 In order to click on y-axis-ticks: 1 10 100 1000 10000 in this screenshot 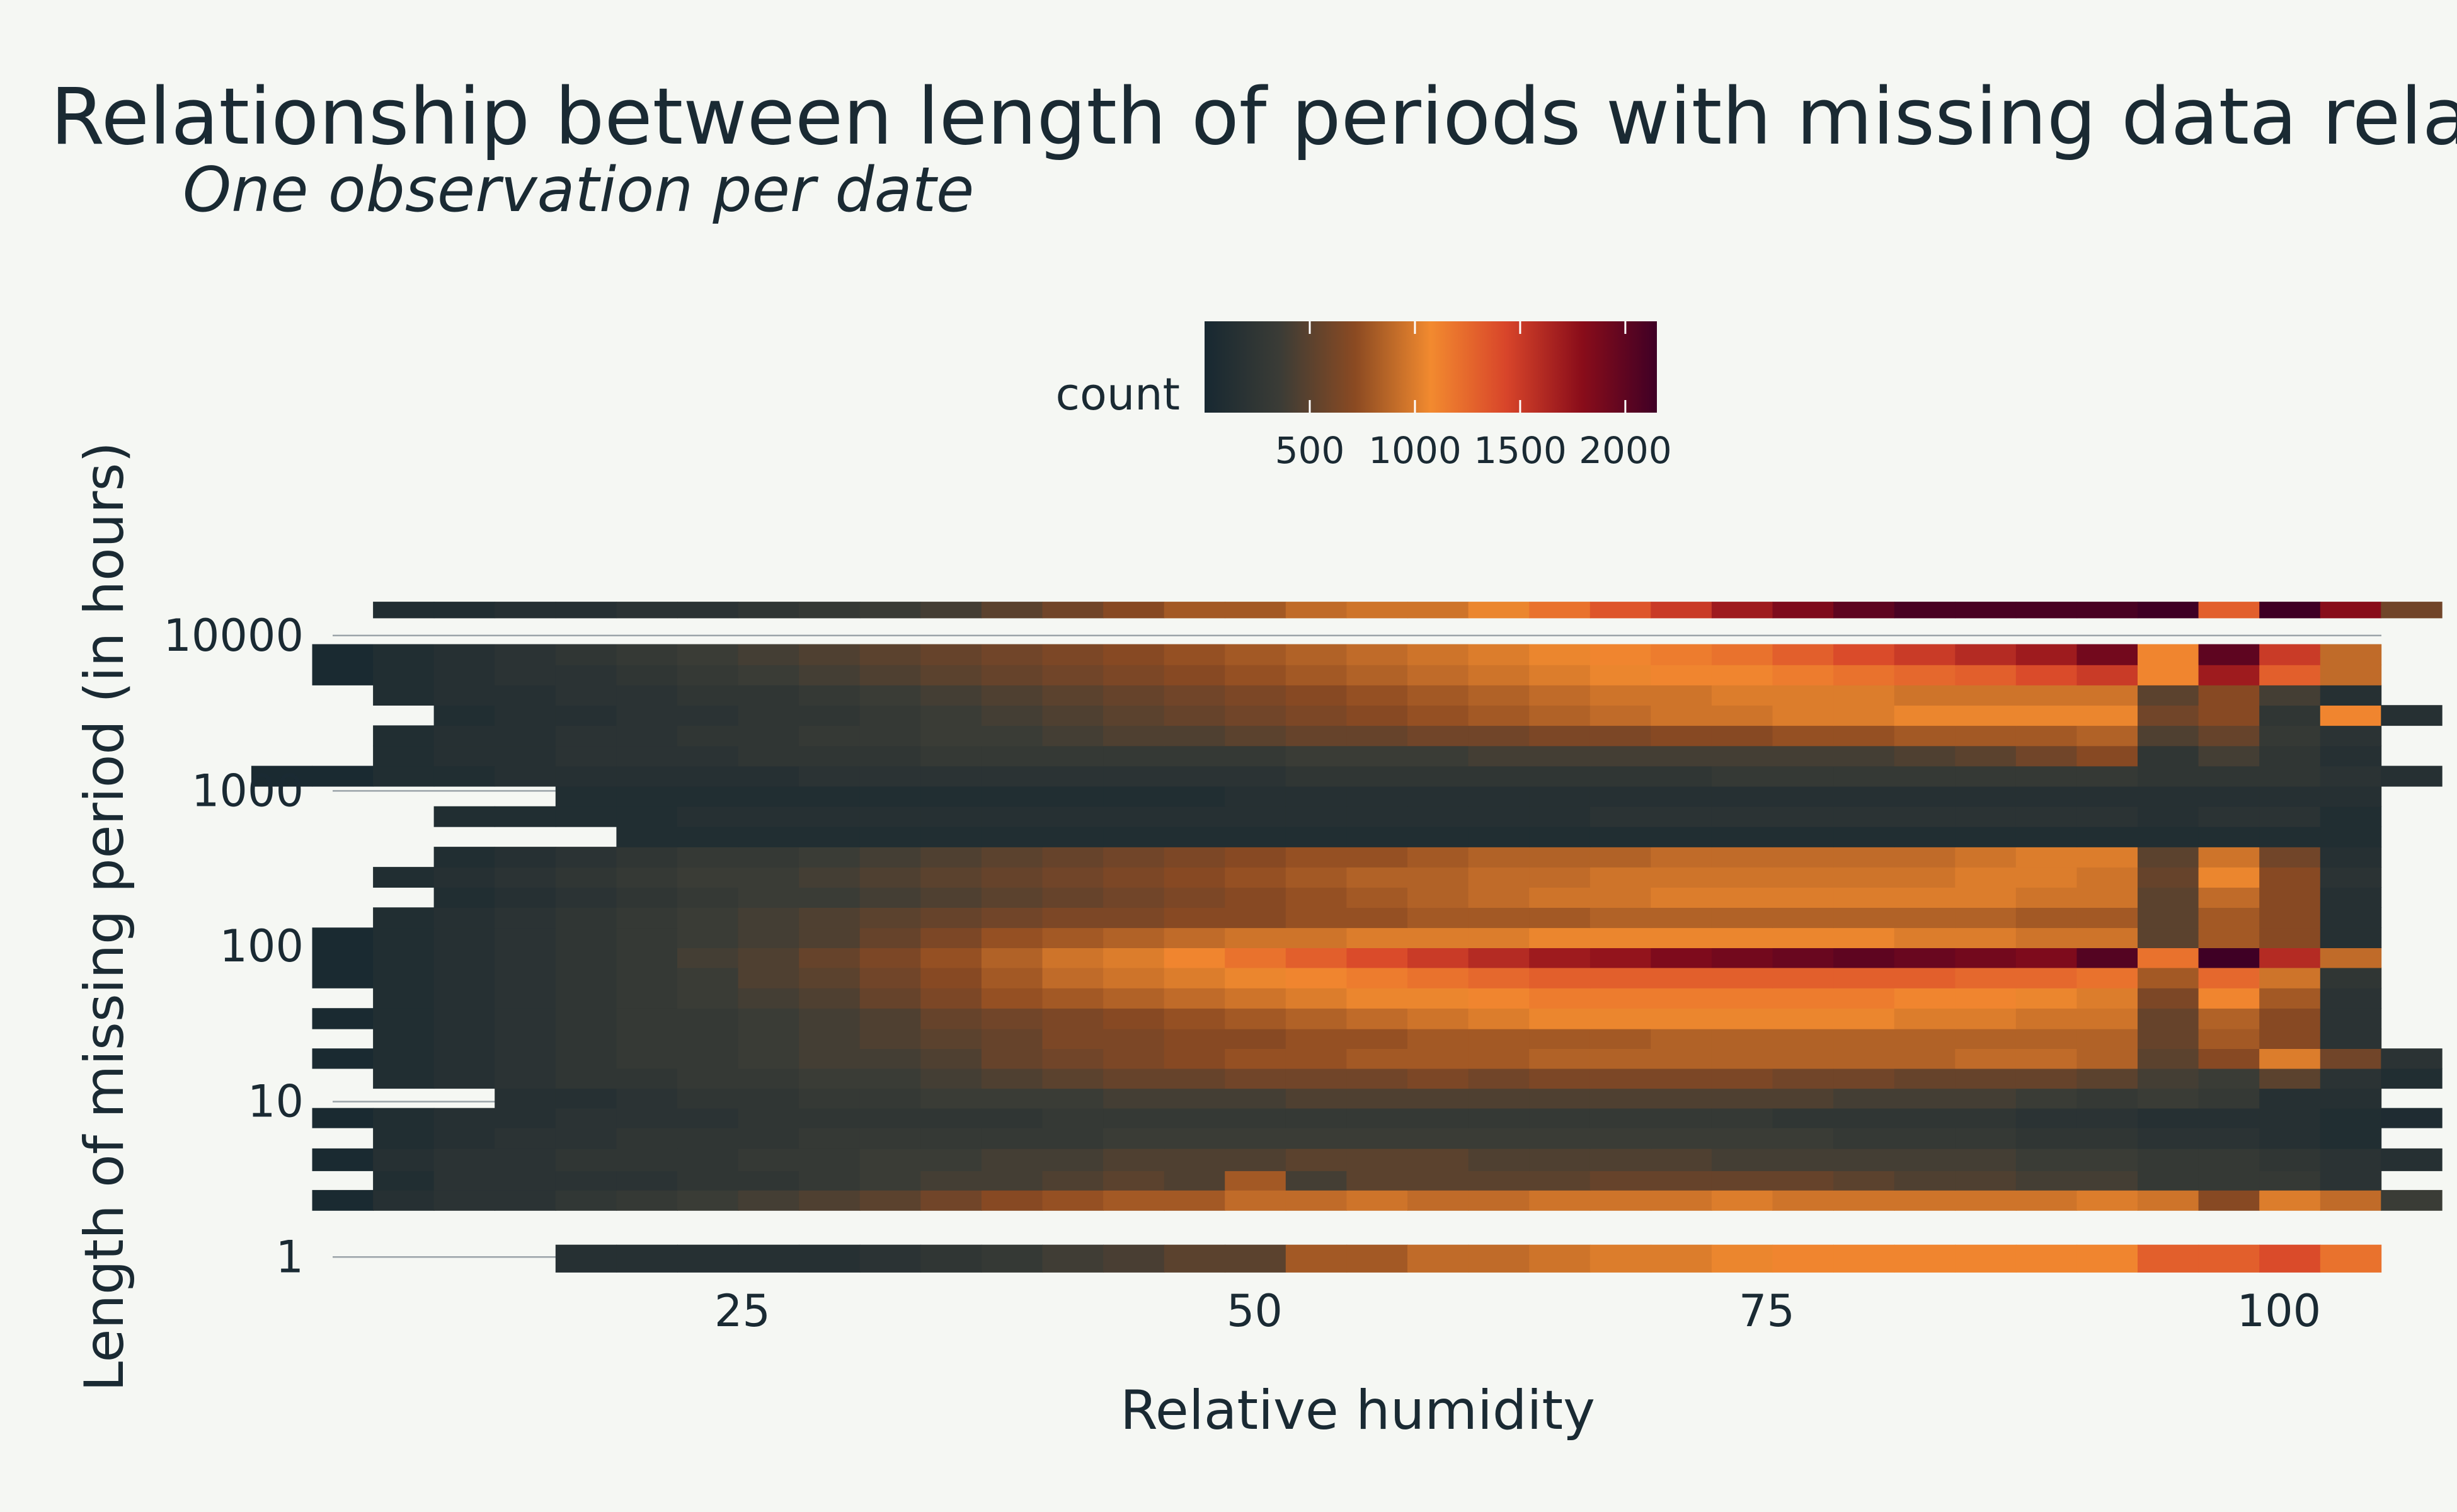, I will do `click(233, 946)`.